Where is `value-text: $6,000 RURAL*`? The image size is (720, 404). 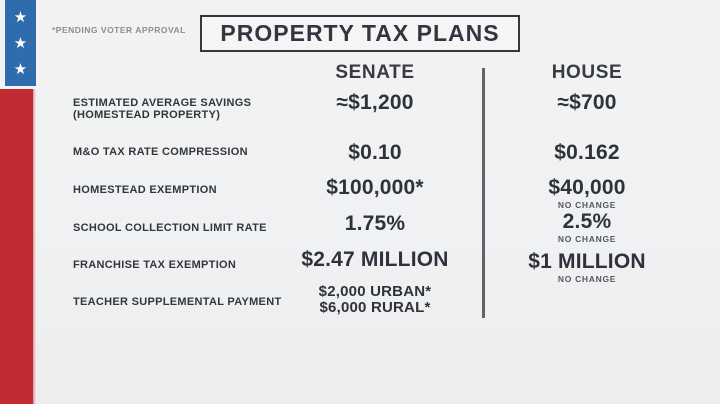 value-text: $6,000 RURAL* is located at coordinates (375, 307).